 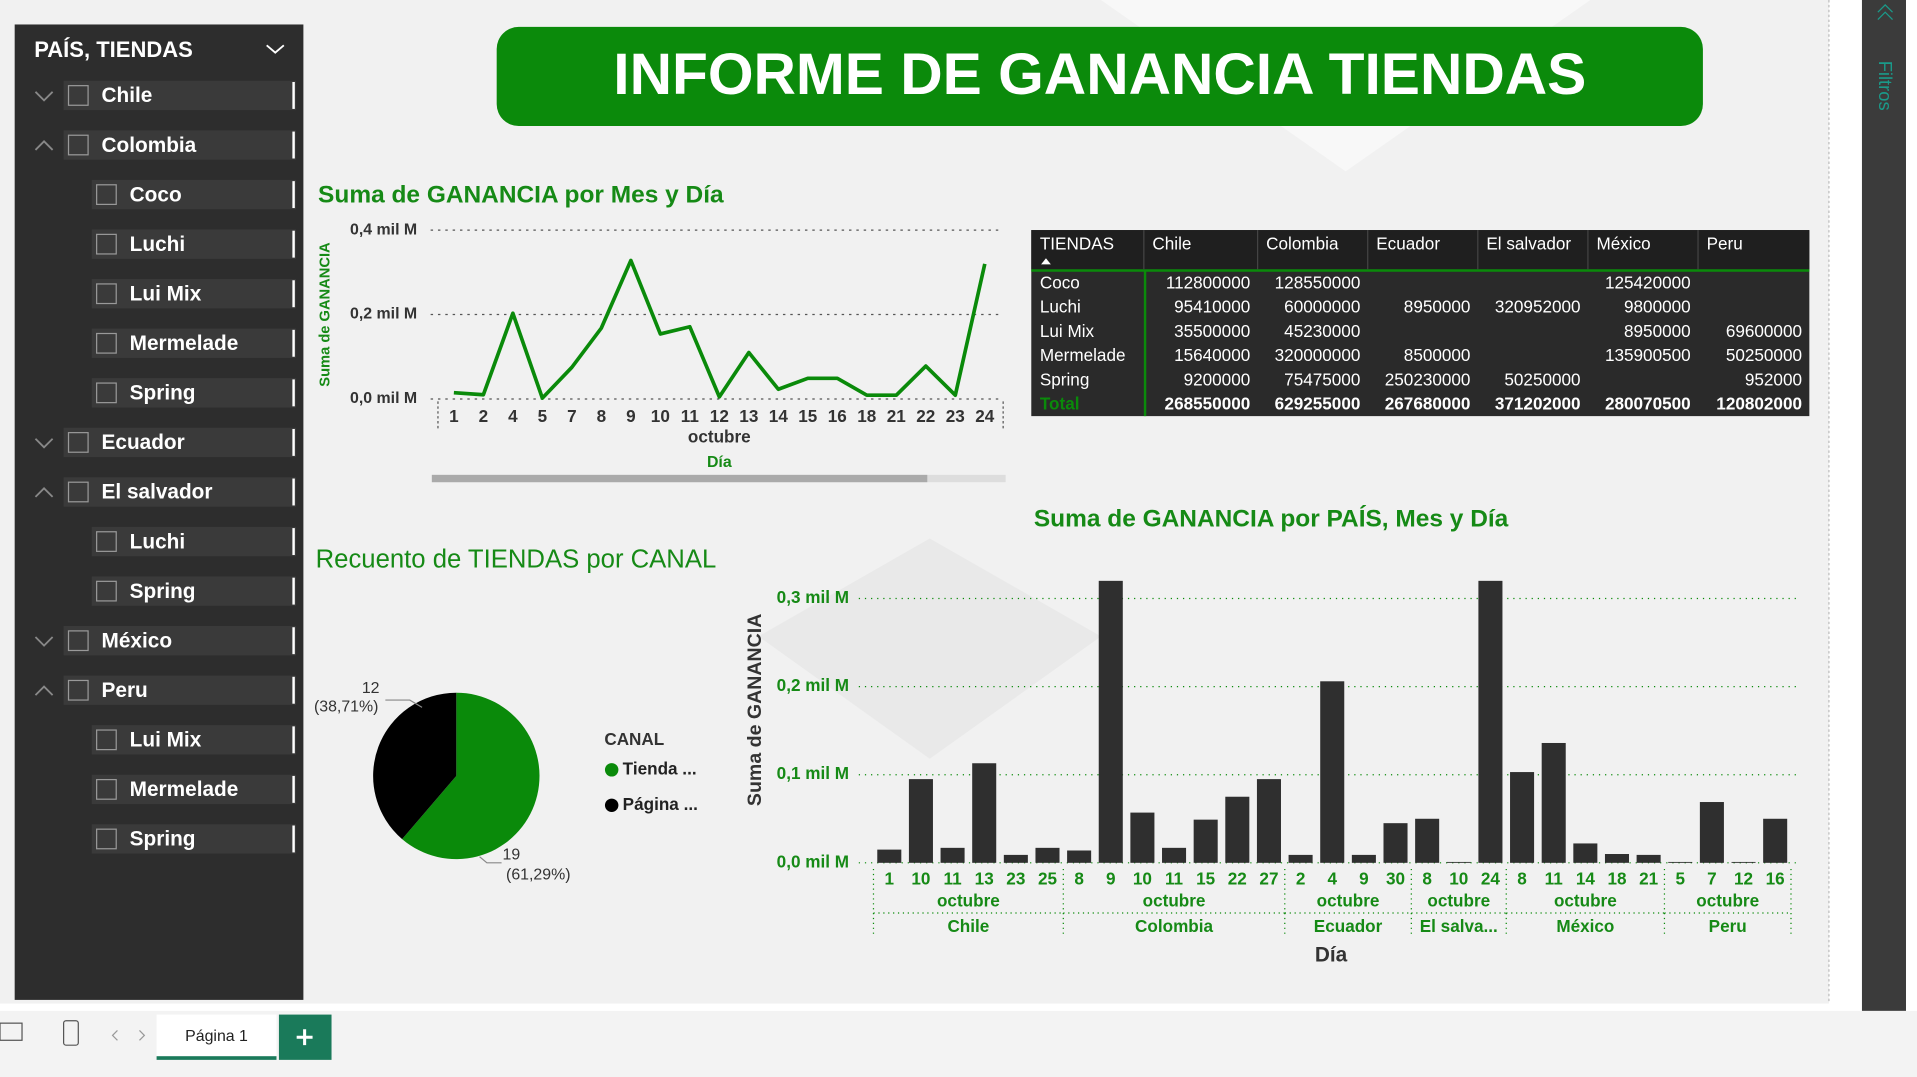 I want to click on tab-nav, so click(x=128, y=1035).